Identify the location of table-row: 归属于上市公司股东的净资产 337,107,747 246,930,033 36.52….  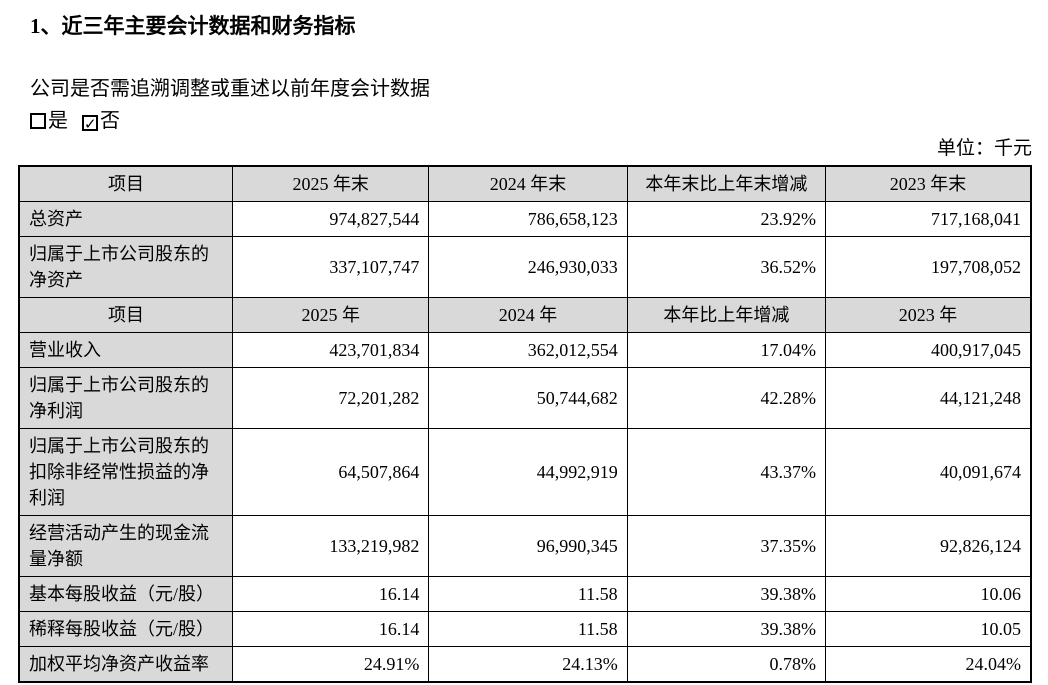
(525, 267).